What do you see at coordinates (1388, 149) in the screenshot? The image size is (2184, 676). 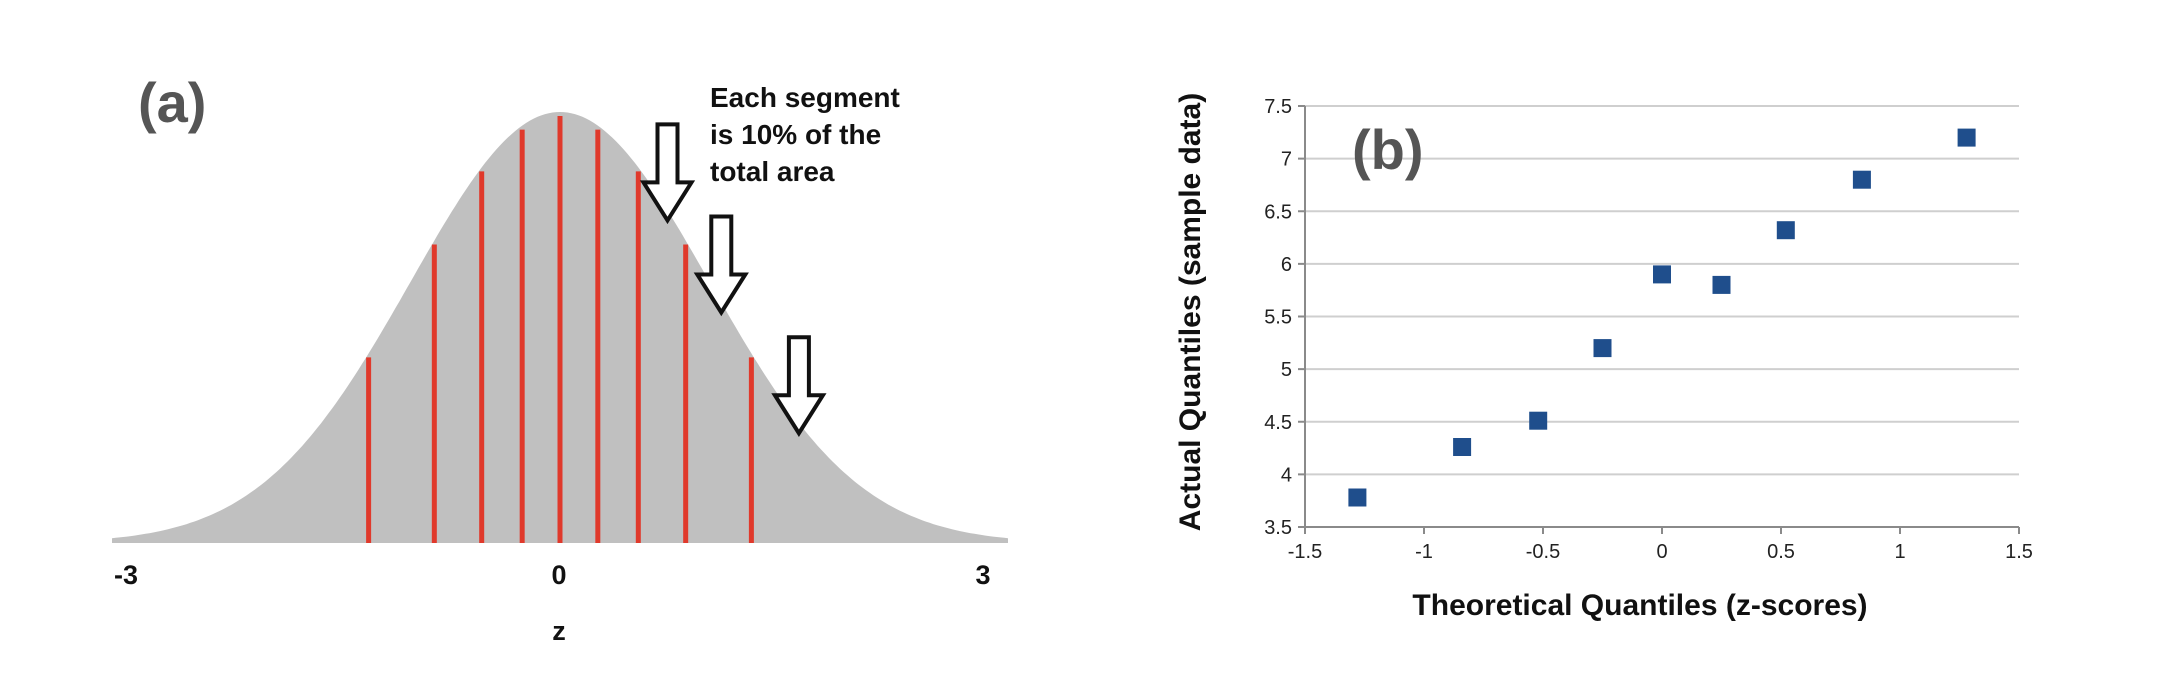 I see `panel-label-b: (b)` at bounding box center [1388, 149].